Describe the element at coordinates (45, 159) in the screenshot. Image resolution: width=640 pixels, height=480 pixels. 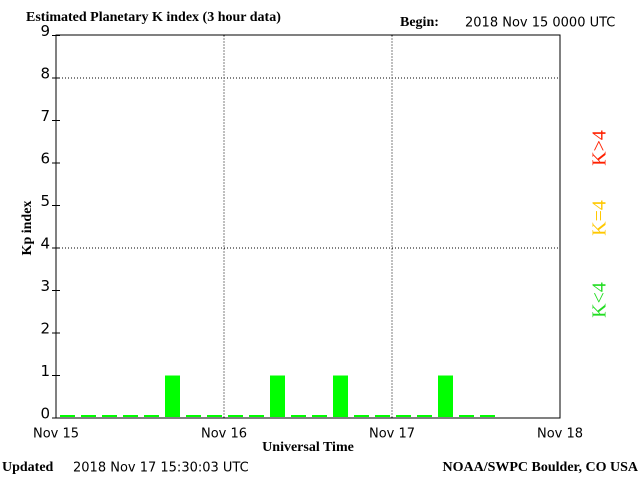
I see `y-tick-label: 6` at that location.